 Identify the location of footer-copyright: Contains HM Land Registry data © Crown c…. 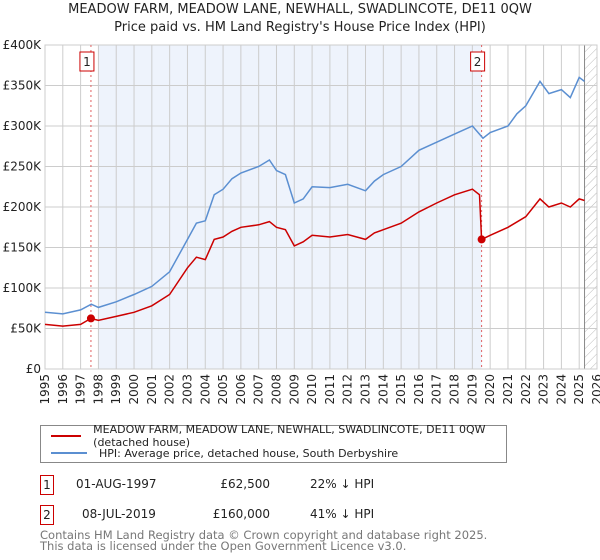
(264, 535).